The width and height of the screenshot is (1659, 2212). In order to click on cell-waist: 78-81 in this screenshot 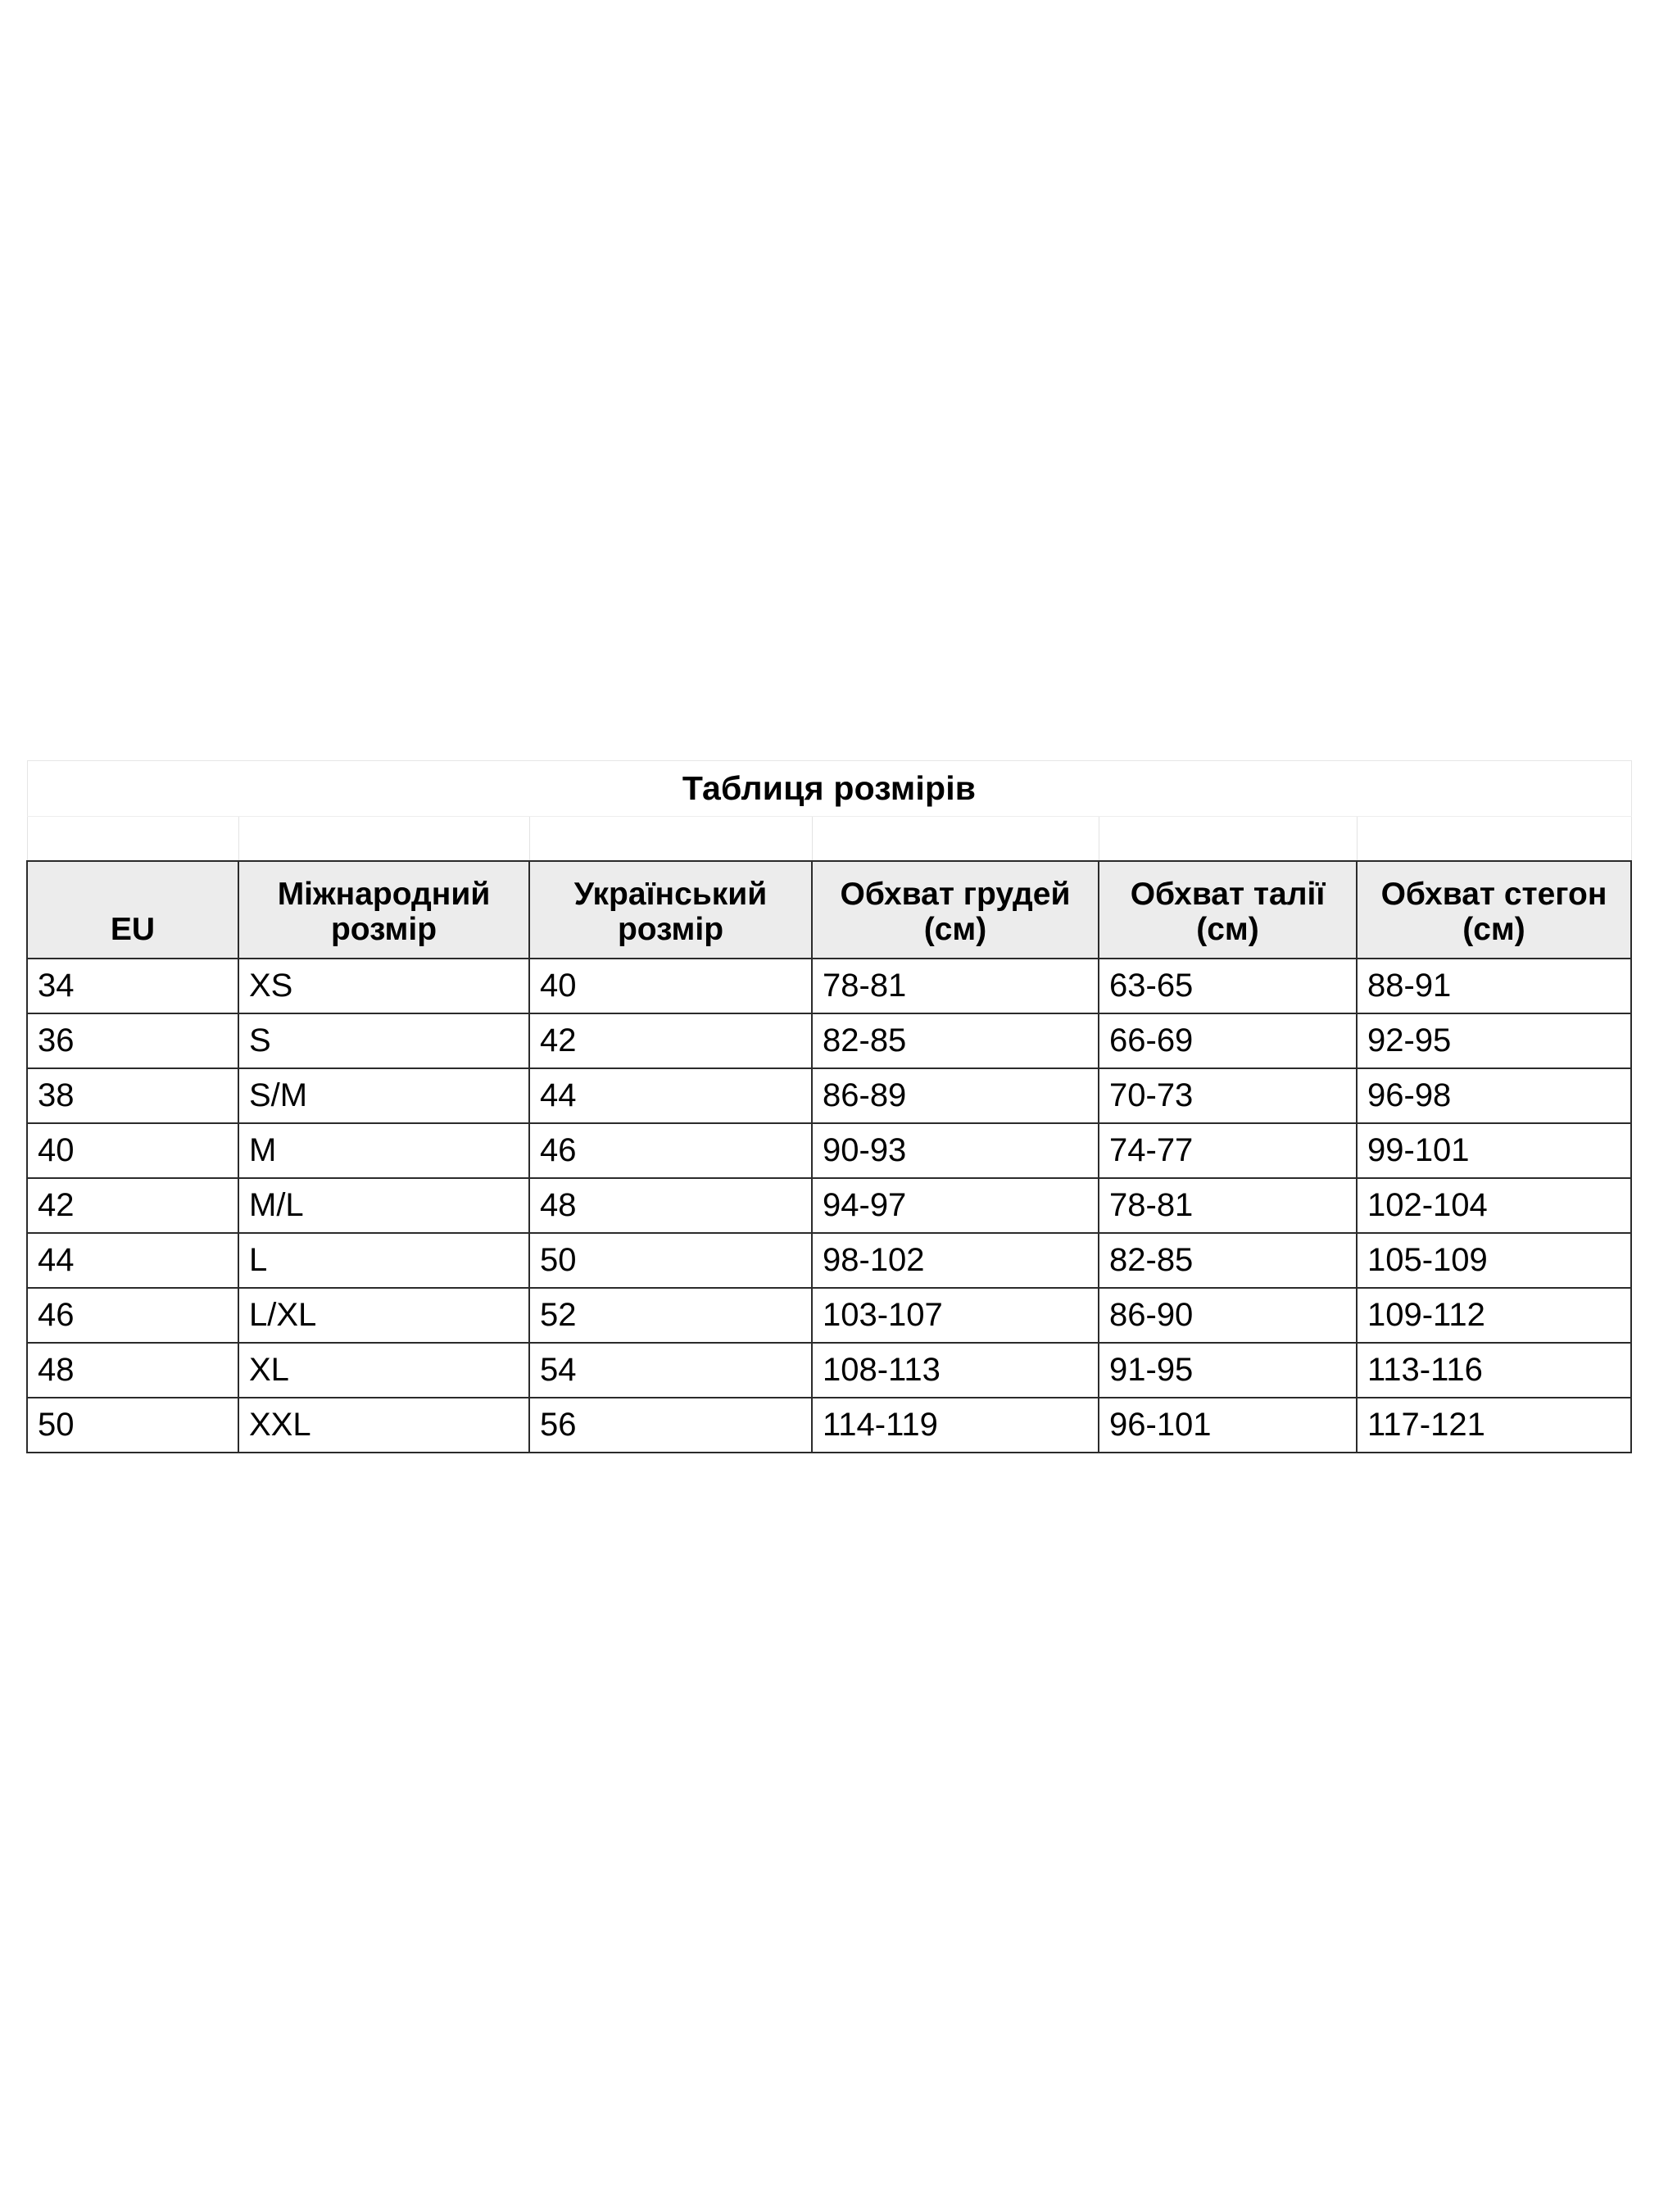, I will do `click(1228, 1205)`.